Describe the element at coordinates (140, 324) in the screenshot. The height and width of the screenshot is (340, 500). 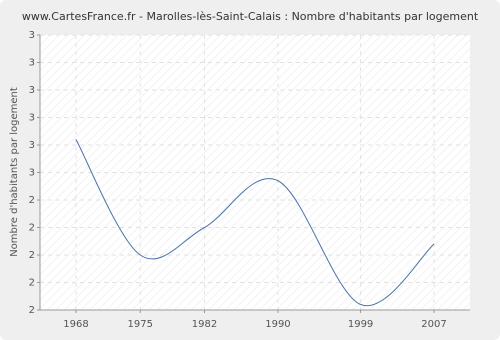
I see `x-tick-label: 1975` at that location.